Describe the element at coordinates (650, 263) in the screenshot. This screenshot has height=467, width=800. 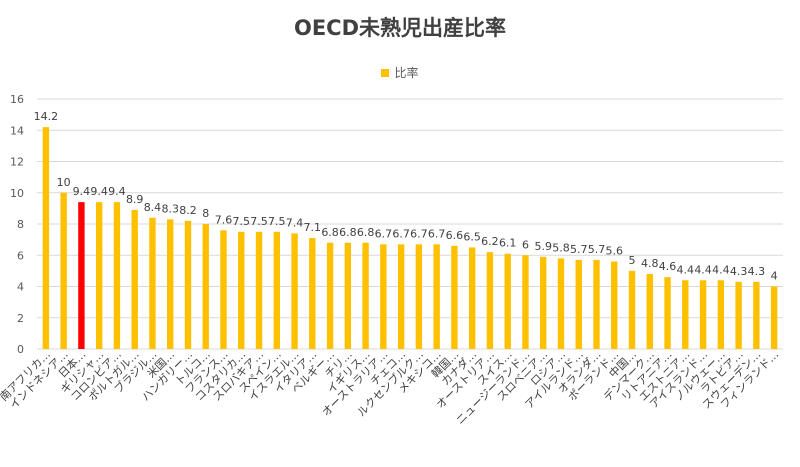
I see `data-label: 4.8` at that location.